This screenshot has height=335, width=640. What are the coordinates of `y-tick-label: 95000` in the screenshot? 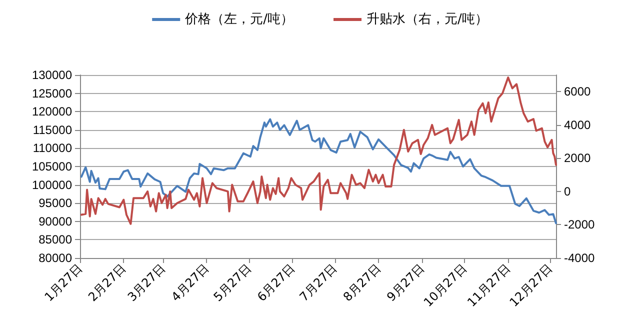 It's located at (55, 203).